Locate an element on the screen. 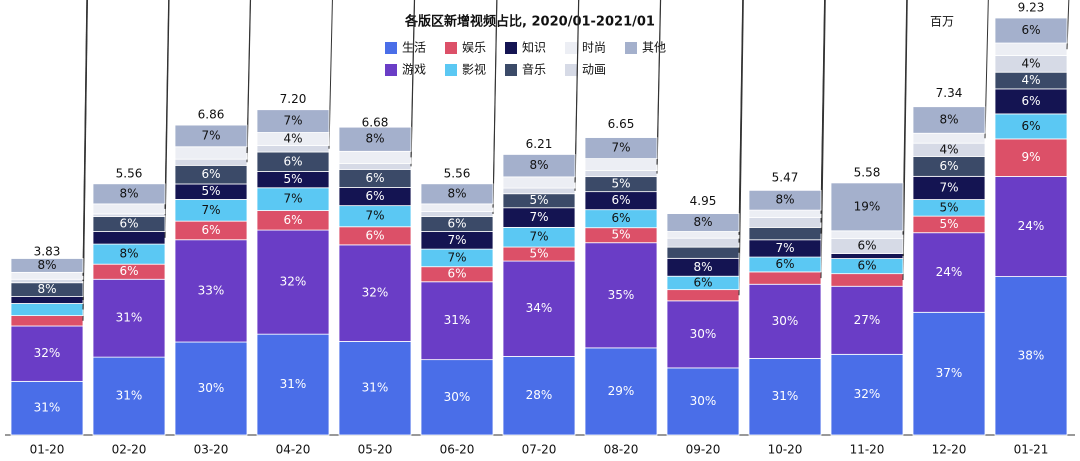  x-tick-label: 12-20 is located at coordinates (949, 450).